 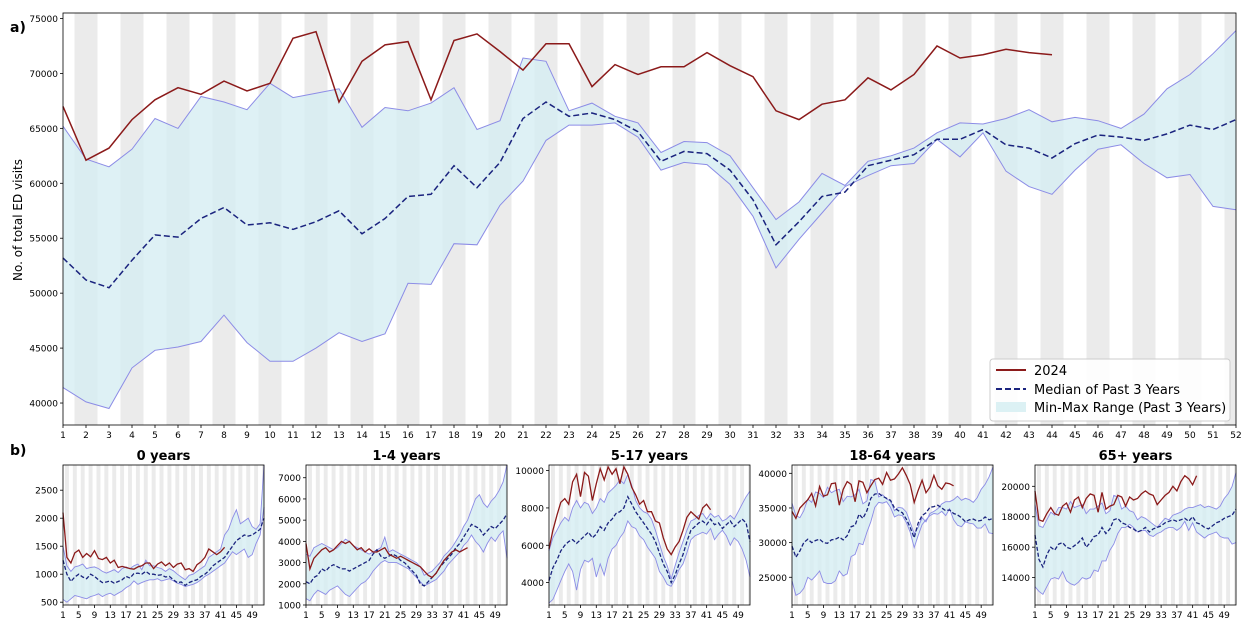 What do you see at coordinates (18, 451) in the screenshot?
I see `panel-label-b: b)` at bounding box center [18, 451].